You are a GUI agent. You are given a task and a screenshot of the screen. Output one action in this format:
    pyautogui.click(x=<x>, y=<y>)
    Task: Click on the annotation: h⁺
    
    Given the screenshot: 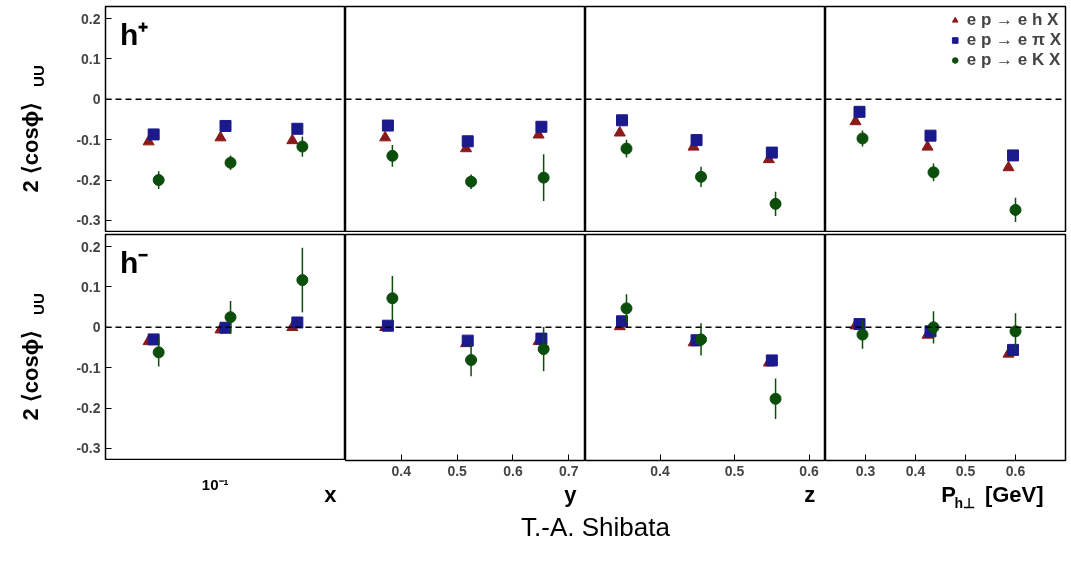 What is the action you would take?
    pyautogui.click(x=134, y=34)
    